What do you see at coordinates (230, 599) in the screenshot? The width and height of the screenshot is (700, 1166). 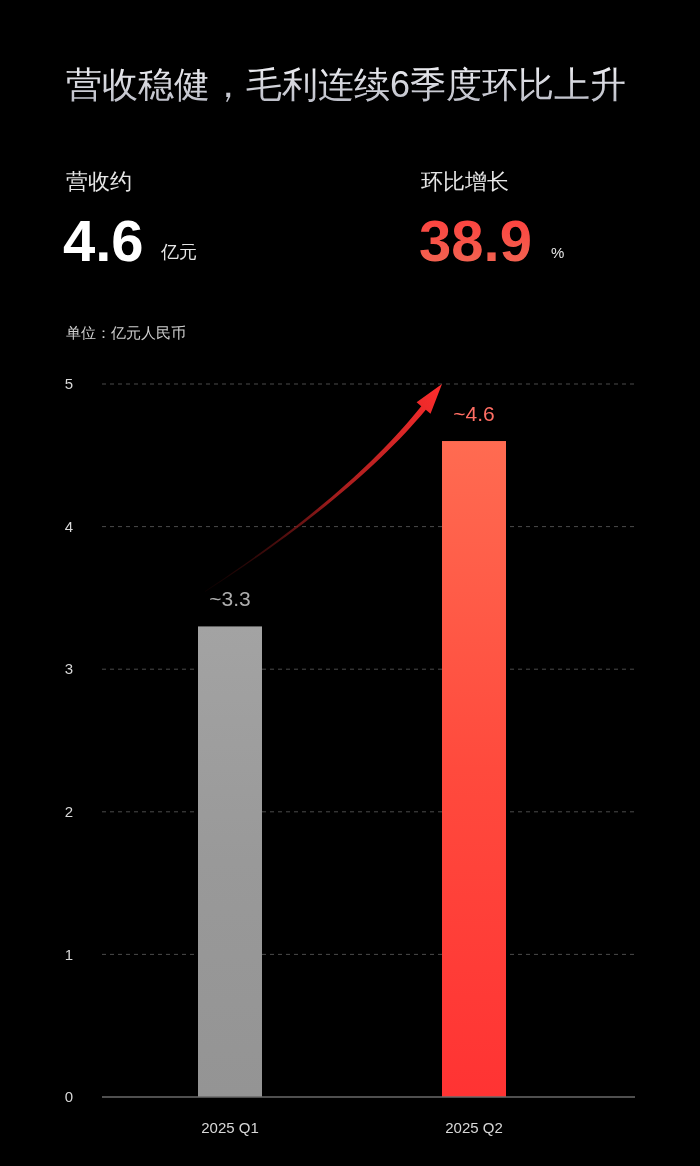 I see `data-label: ~3.3` at bounding box center [230, 599].